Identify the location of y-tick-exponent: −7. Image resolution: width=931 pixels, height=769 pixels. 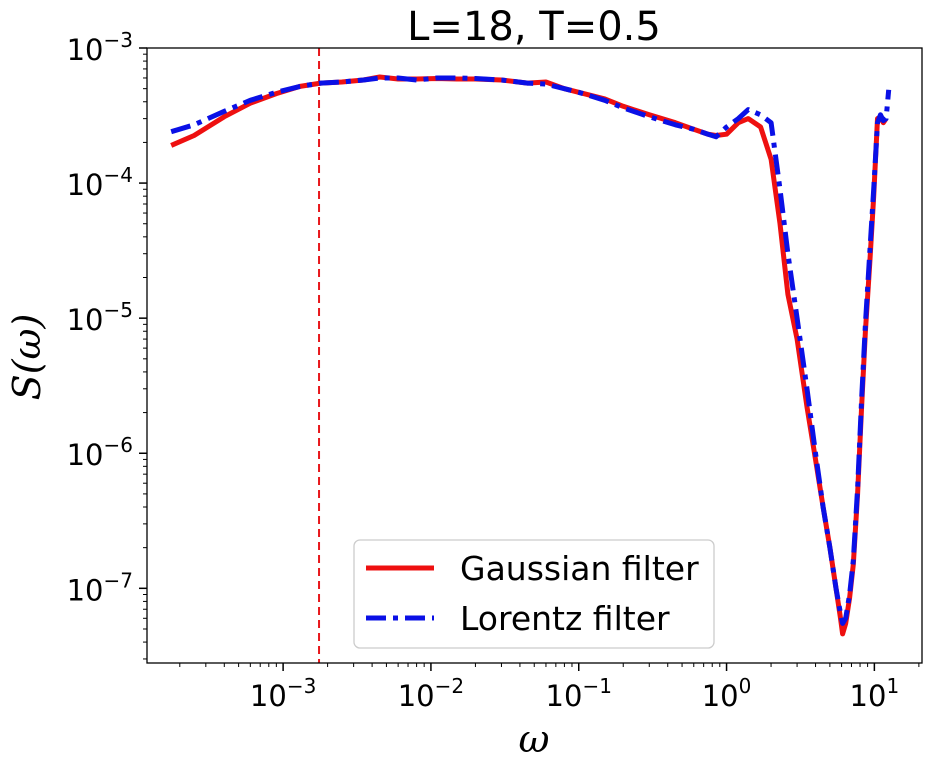
(118, 580).